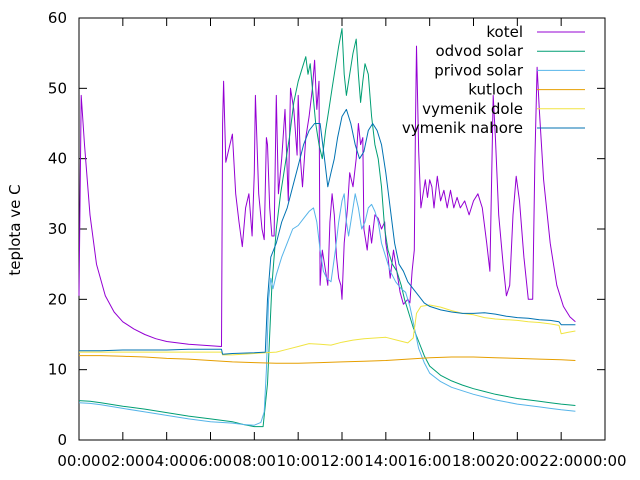 The width and height of the screenshot is (640, 480). Describe the element at coordinates (57, 229) in the screenshot. I see `y-tick-label: 30` at that location.